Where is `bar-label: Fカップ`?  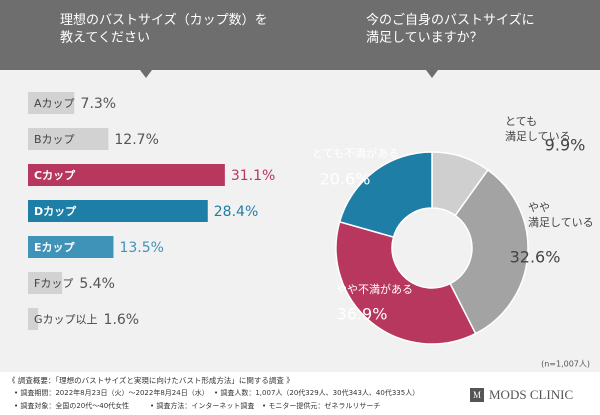 bar-label: Fカップ is located at coordinates (53, 283).